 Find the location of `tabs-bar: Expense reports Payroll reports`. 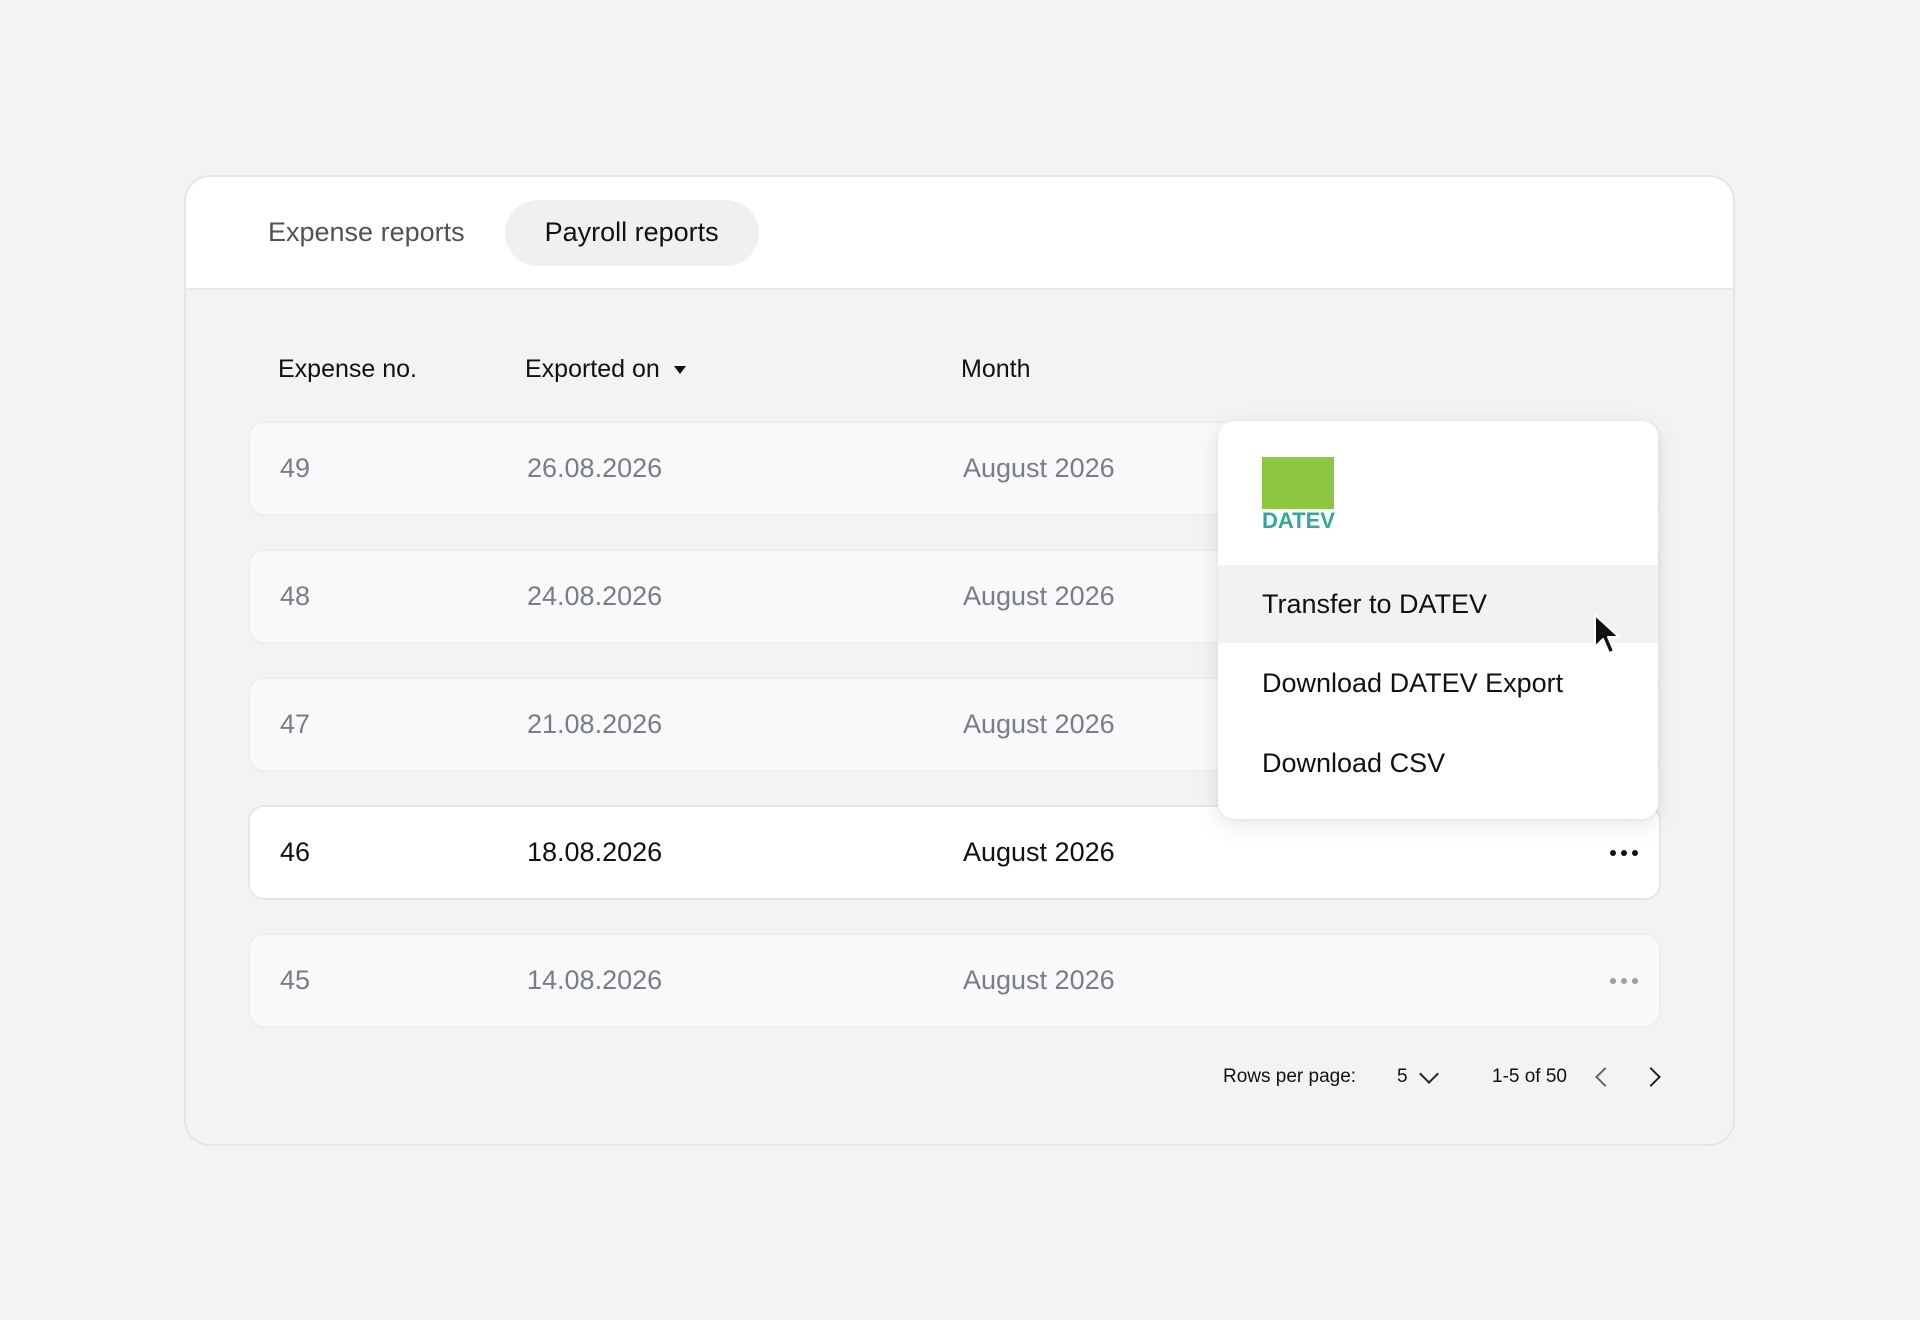

tabs-bar: Expense reports Payroll reports is located at coordinates (959, 233).